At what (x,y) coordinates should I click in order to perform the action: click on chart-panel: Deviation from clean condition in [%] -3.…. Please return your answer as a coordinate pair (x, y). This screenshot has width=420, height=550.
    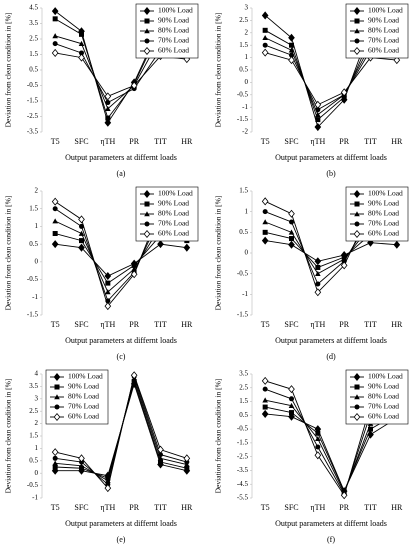
    Looking at the image, I should click on (101, 91).